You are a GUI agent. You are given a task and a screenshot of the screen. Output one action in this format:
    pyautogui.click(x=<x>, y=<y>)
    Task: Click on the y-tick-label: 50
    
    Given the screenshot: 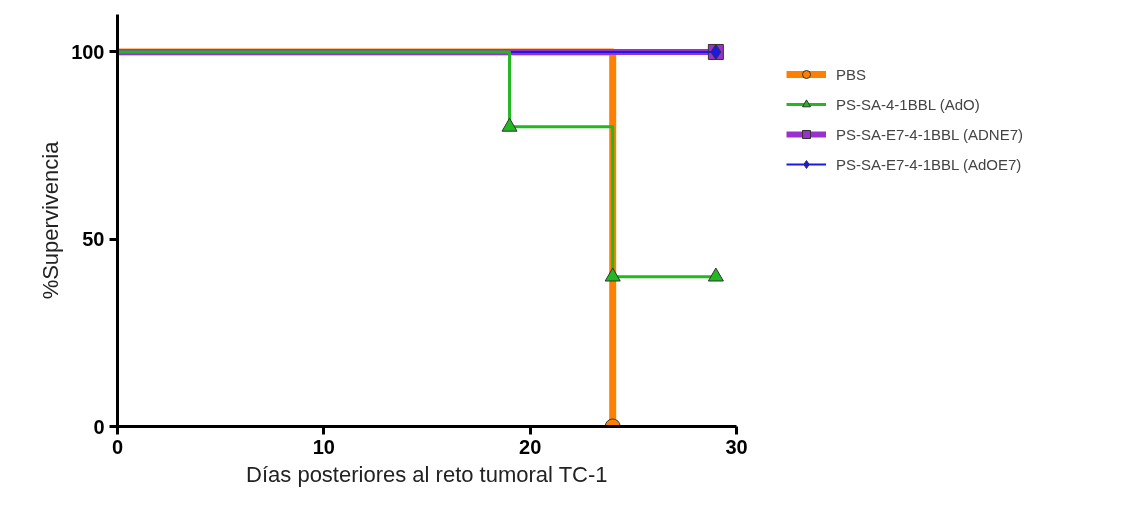 What is the action you would take?
    pyautogui.click(x=93, y=239)
    